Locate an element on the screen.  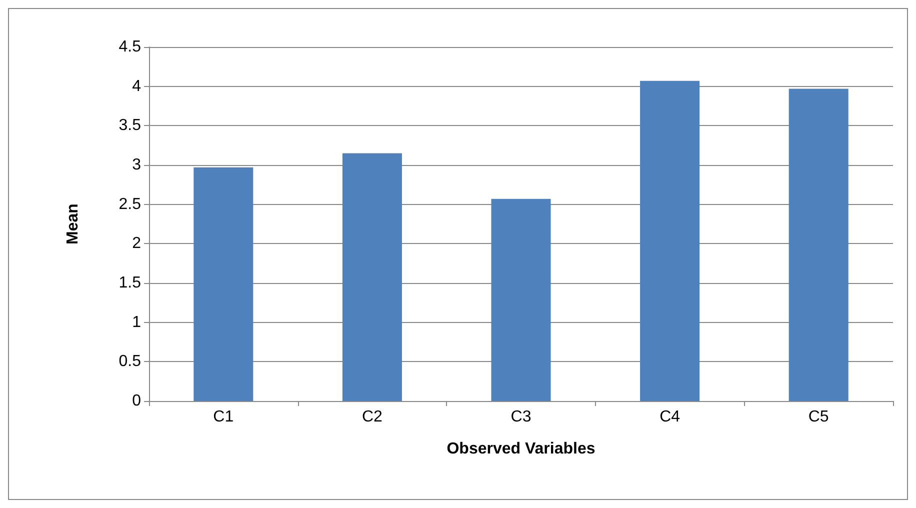
y-tick-label: 2.5 is located at coordinates (130, 204).